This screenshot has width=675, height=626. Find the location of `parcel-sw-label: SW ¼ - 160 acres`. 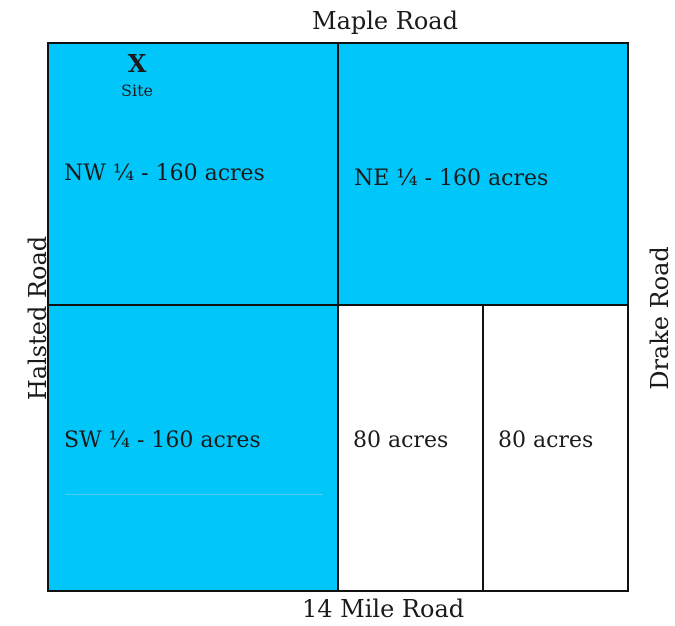

parcel-sw-label: SW ¼ - 160 acres is located at coordinates (162, 440).